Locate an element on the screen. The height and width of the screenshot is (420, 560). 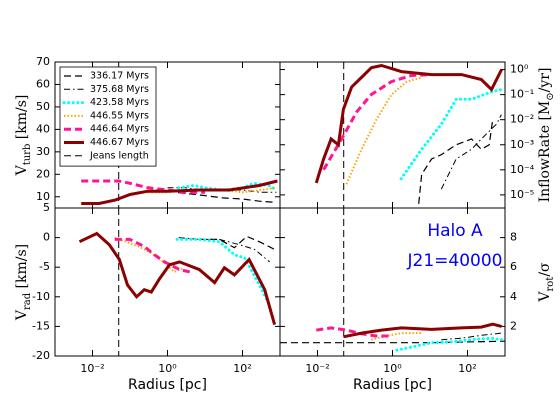
y-tick-label: 40 is located at coordinates (43, 128).